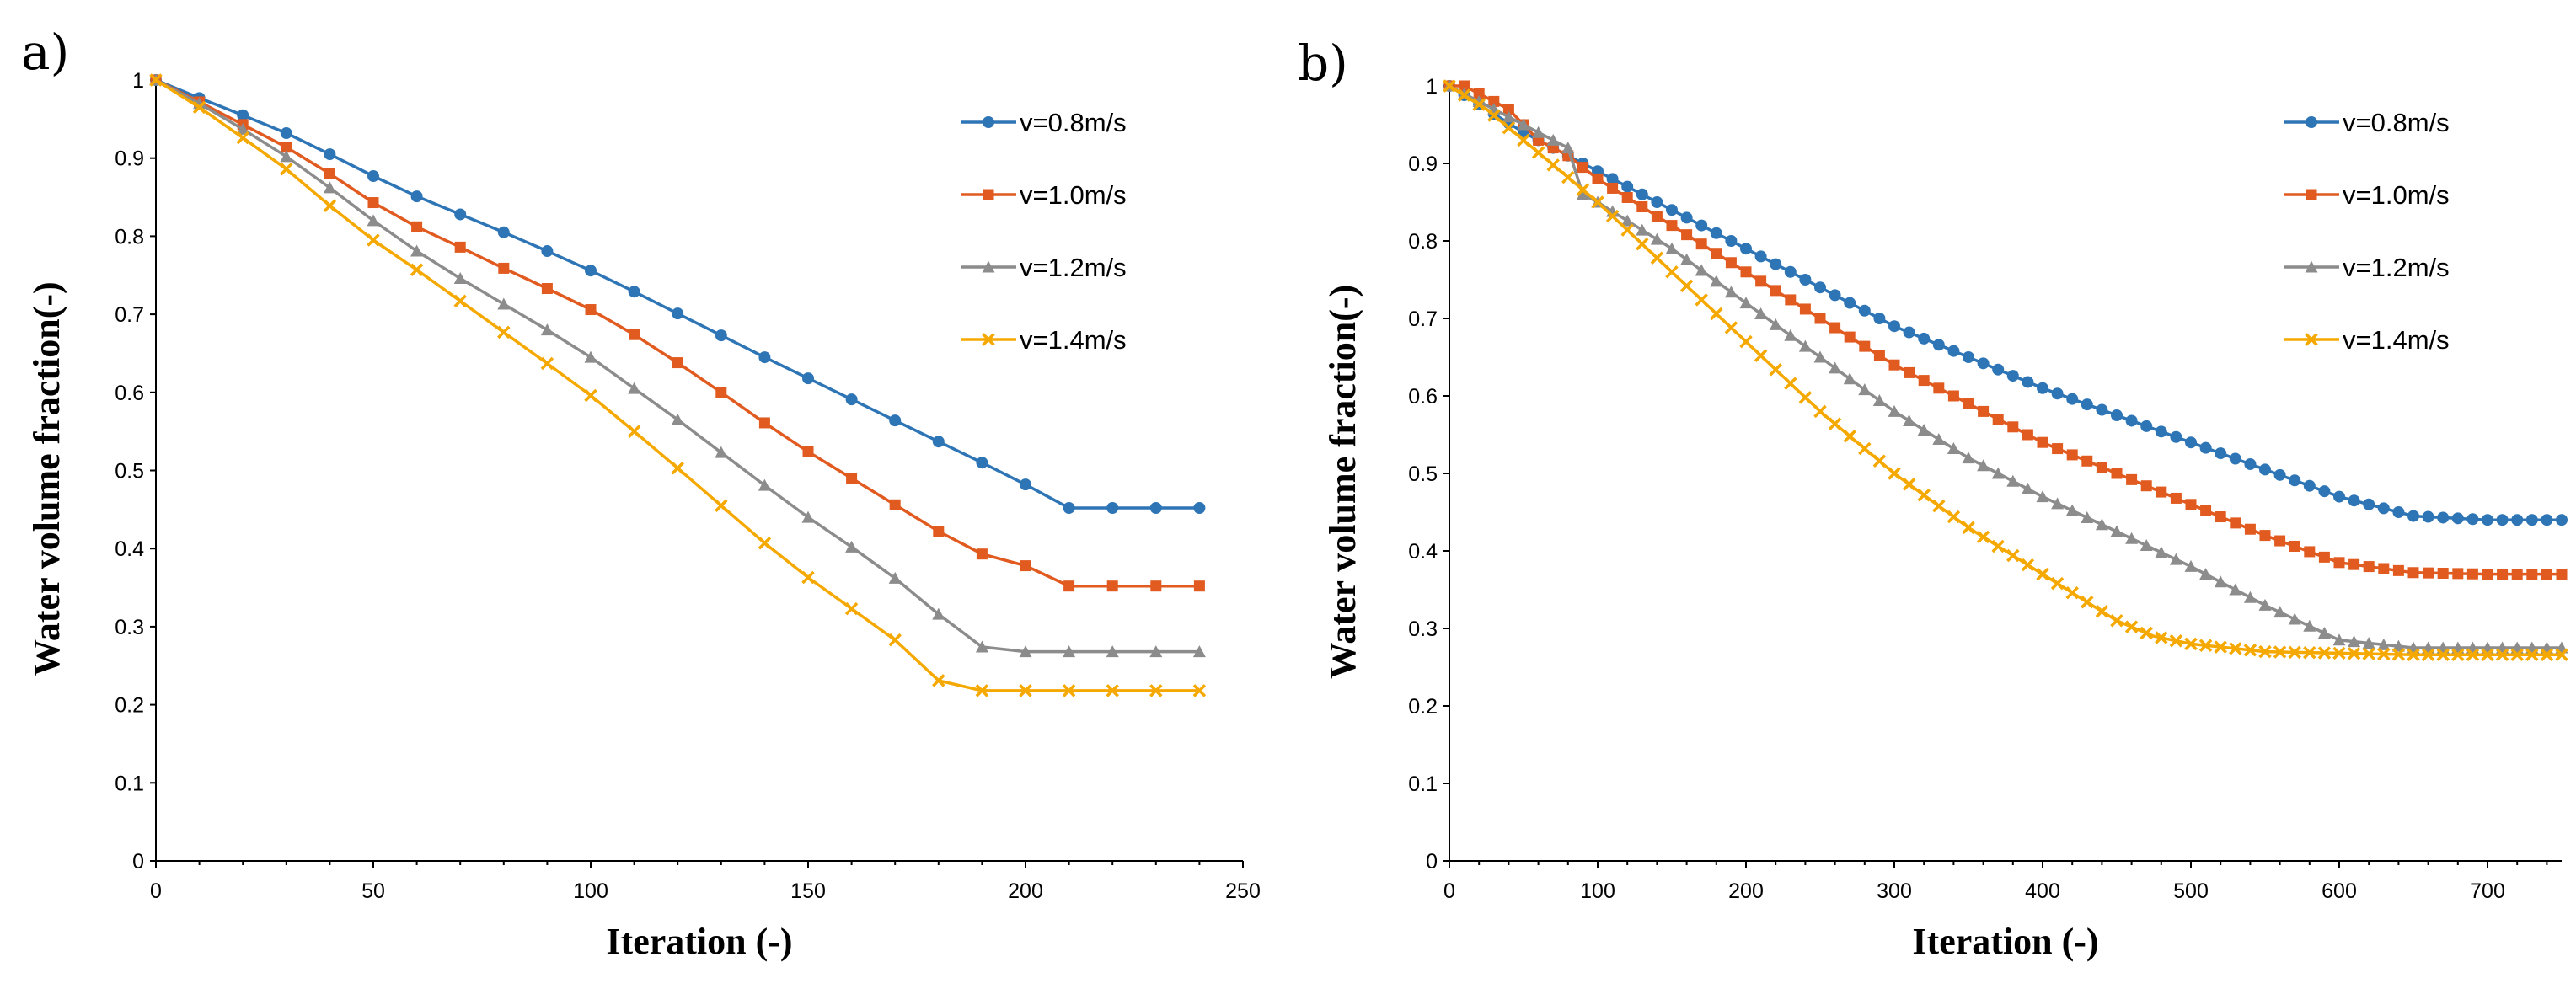 The image size is (2576, 994). What do you see at coordinates (699, 942) in the screenshot?
I see `x-axis-title: Iteration (-)` at bounding box center [699, 942].